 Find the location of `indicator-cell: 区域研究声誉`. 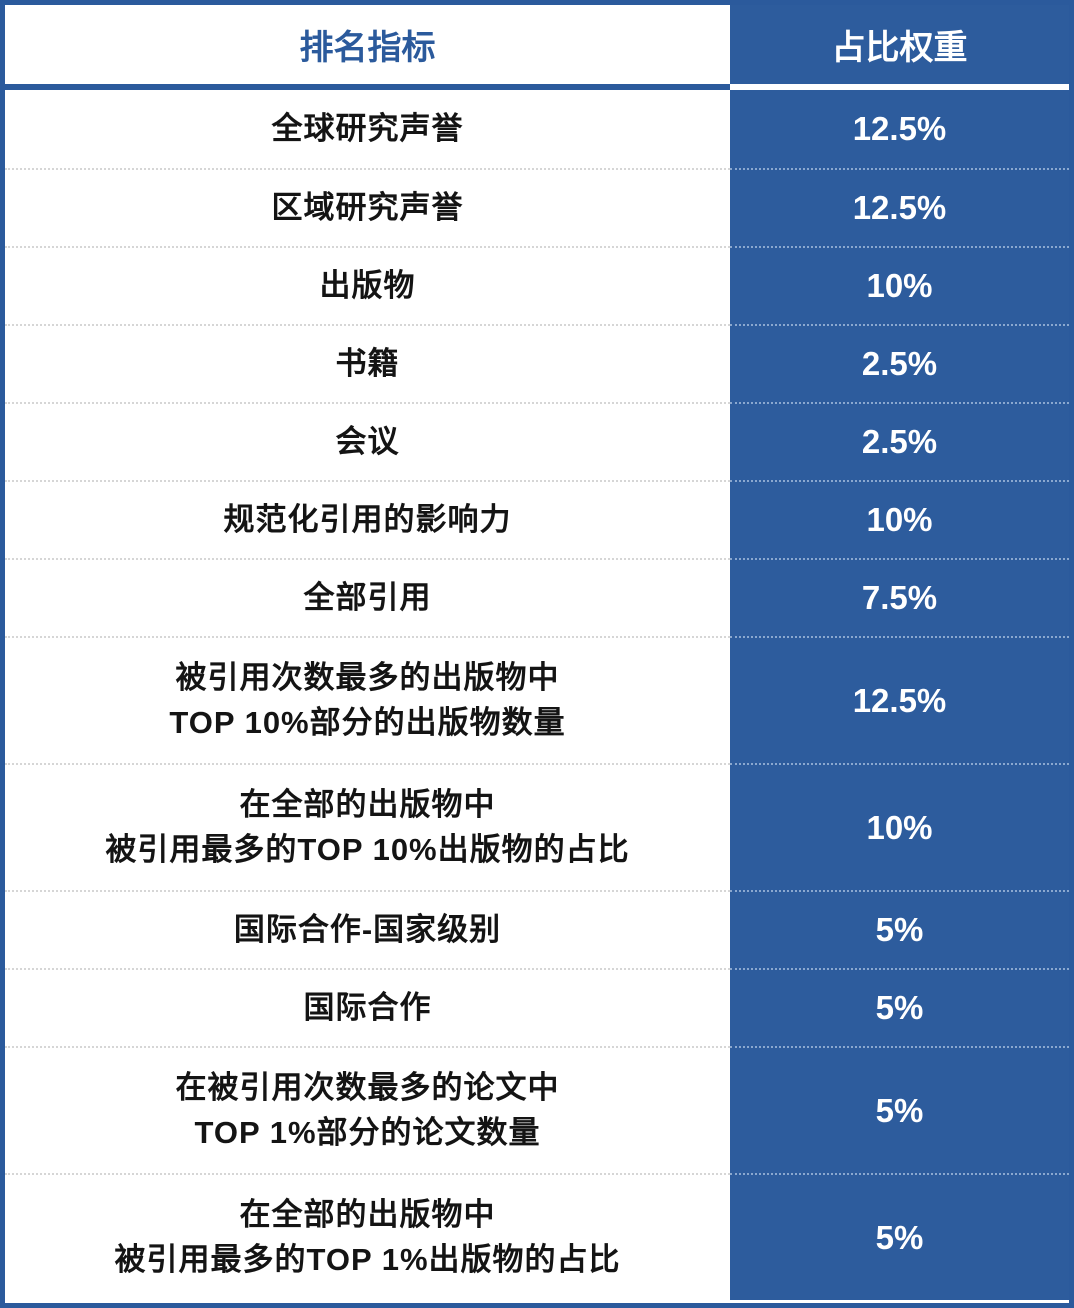

indicator-cell: 区域研究声誉 is located at coordinates (367, 207).